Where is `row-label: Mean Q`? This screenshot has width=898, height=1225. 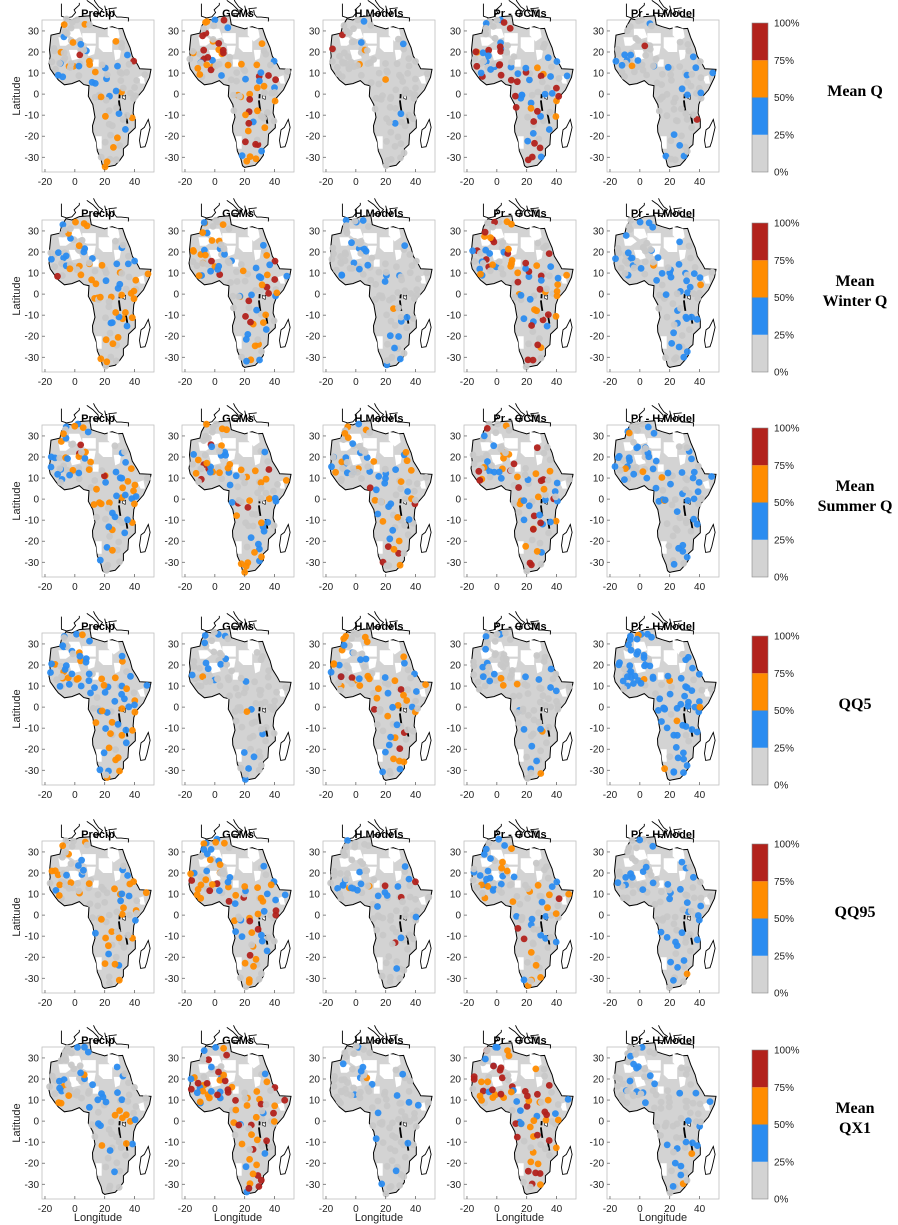
row-label: Mean Q is located at coordinates (855, 91).